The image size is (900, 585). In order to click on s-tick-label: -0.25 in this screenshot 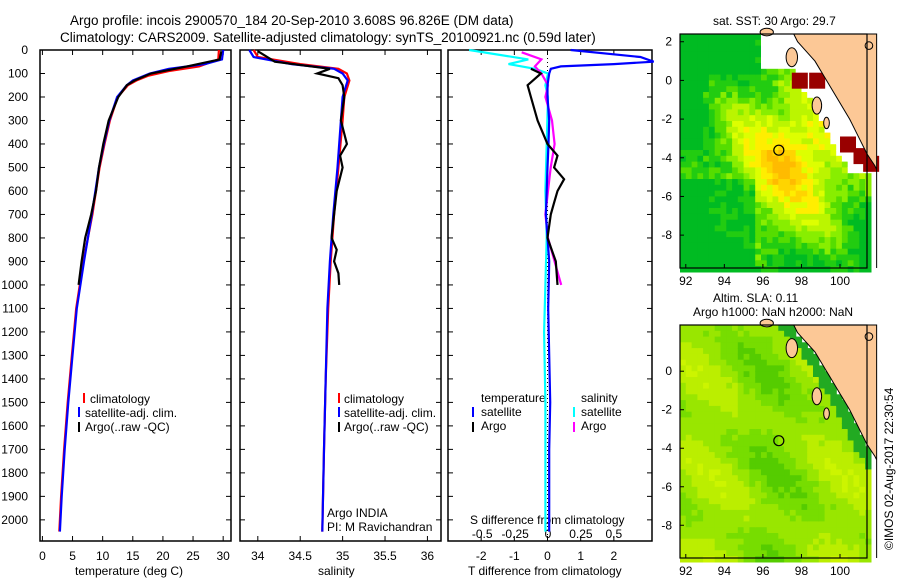, I will do `click(515, 534)`.